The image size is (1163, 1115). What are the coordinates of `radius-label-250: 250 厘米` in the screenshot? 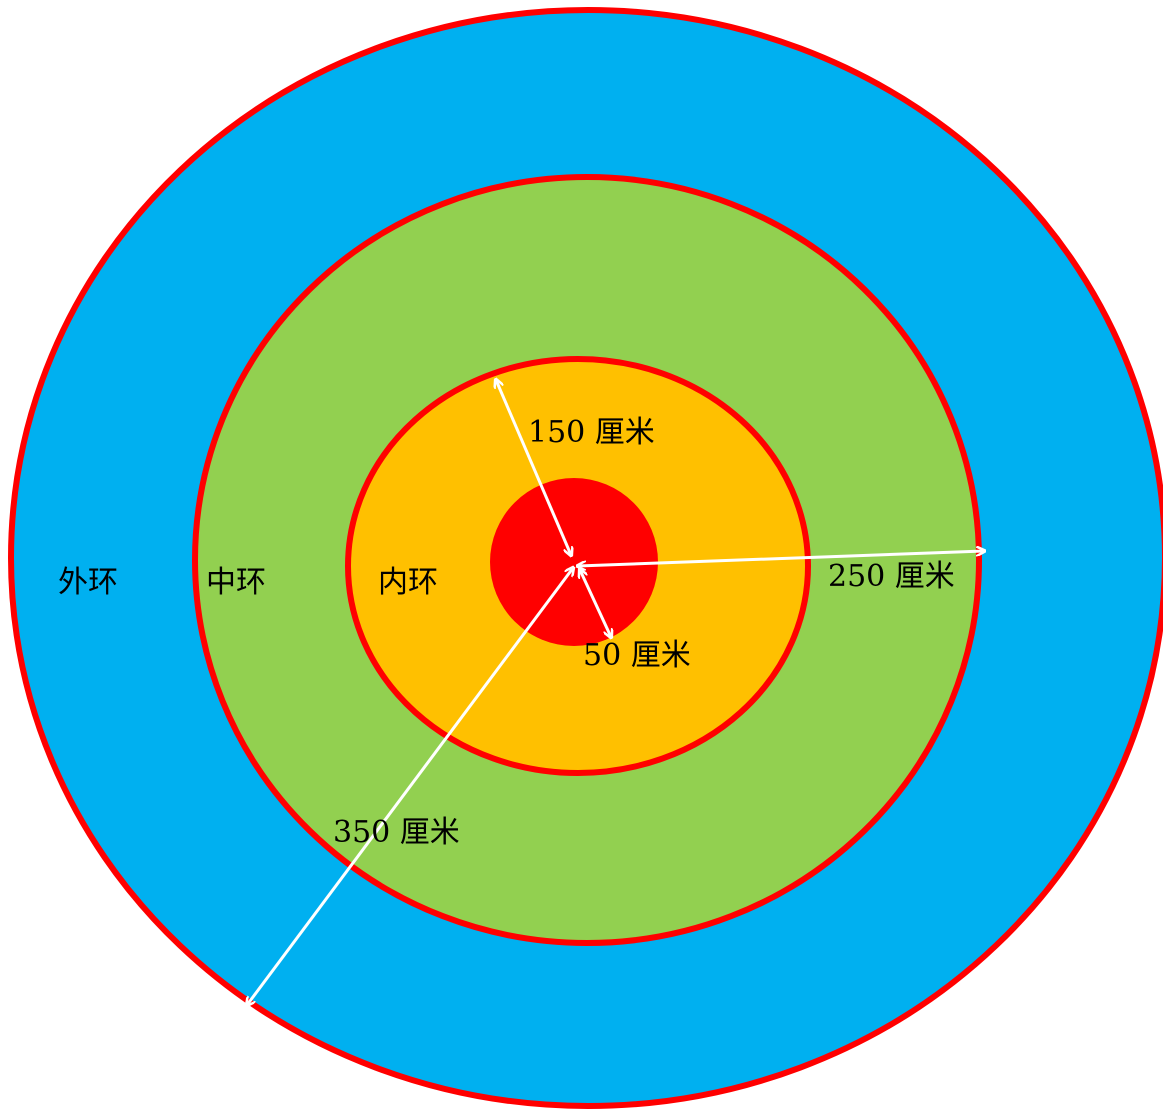 It's located at (891, 576).